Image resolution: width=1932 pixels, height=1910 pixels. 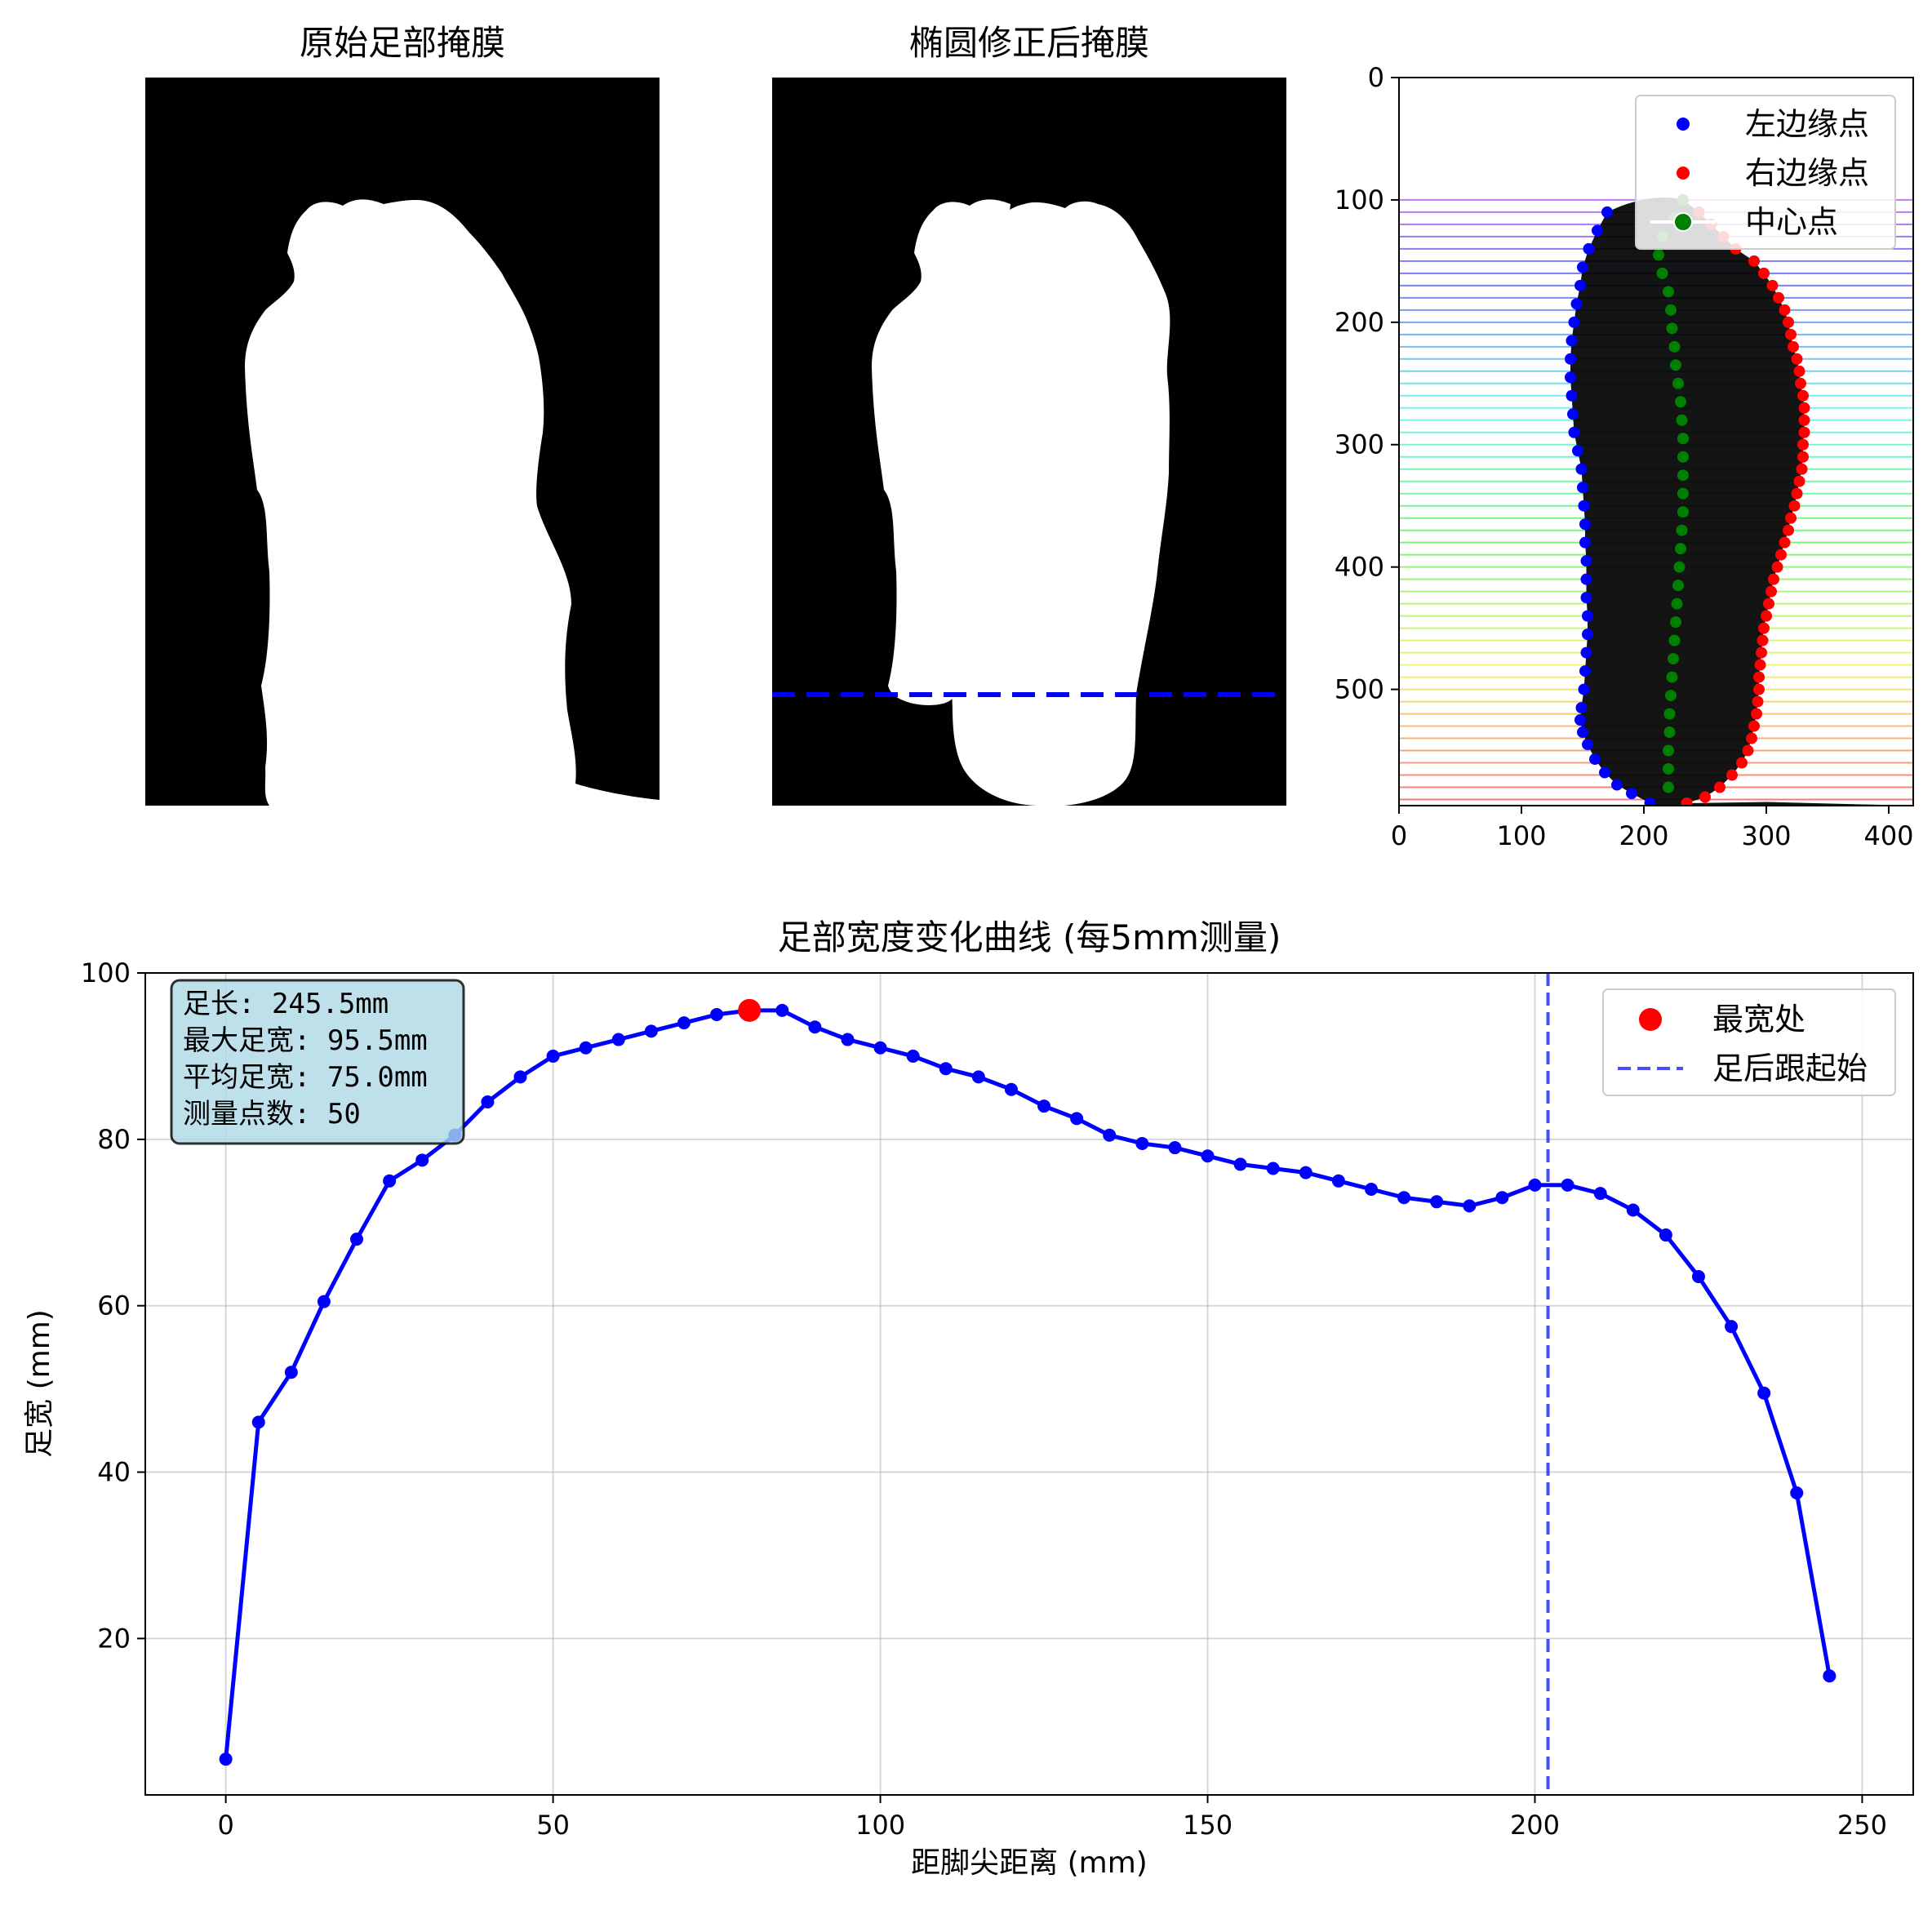 I want to click on legend-left-edge-label: 左边缘点, so click(x=1807, y=124).